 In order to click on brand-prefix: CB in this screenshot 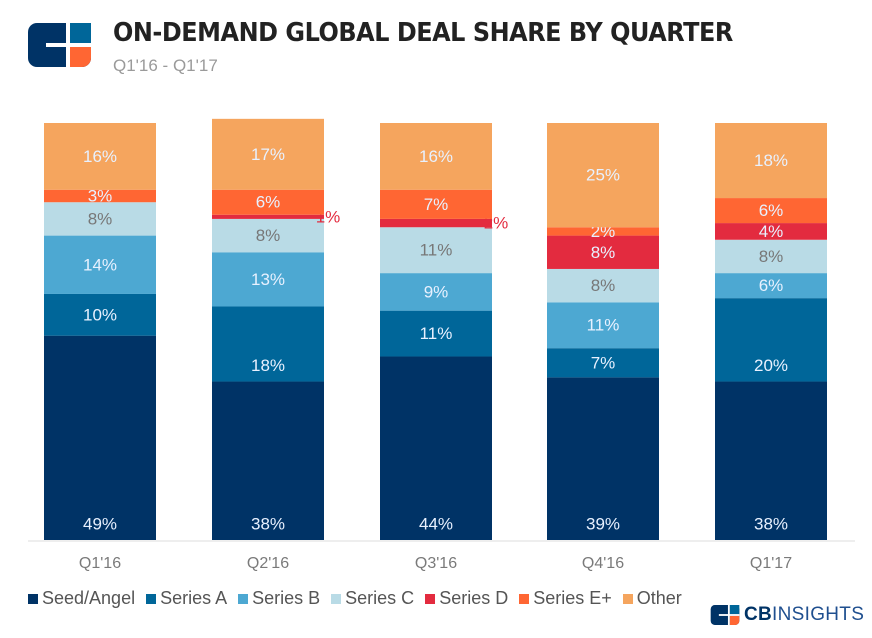, I will do `click(758, 614)`.